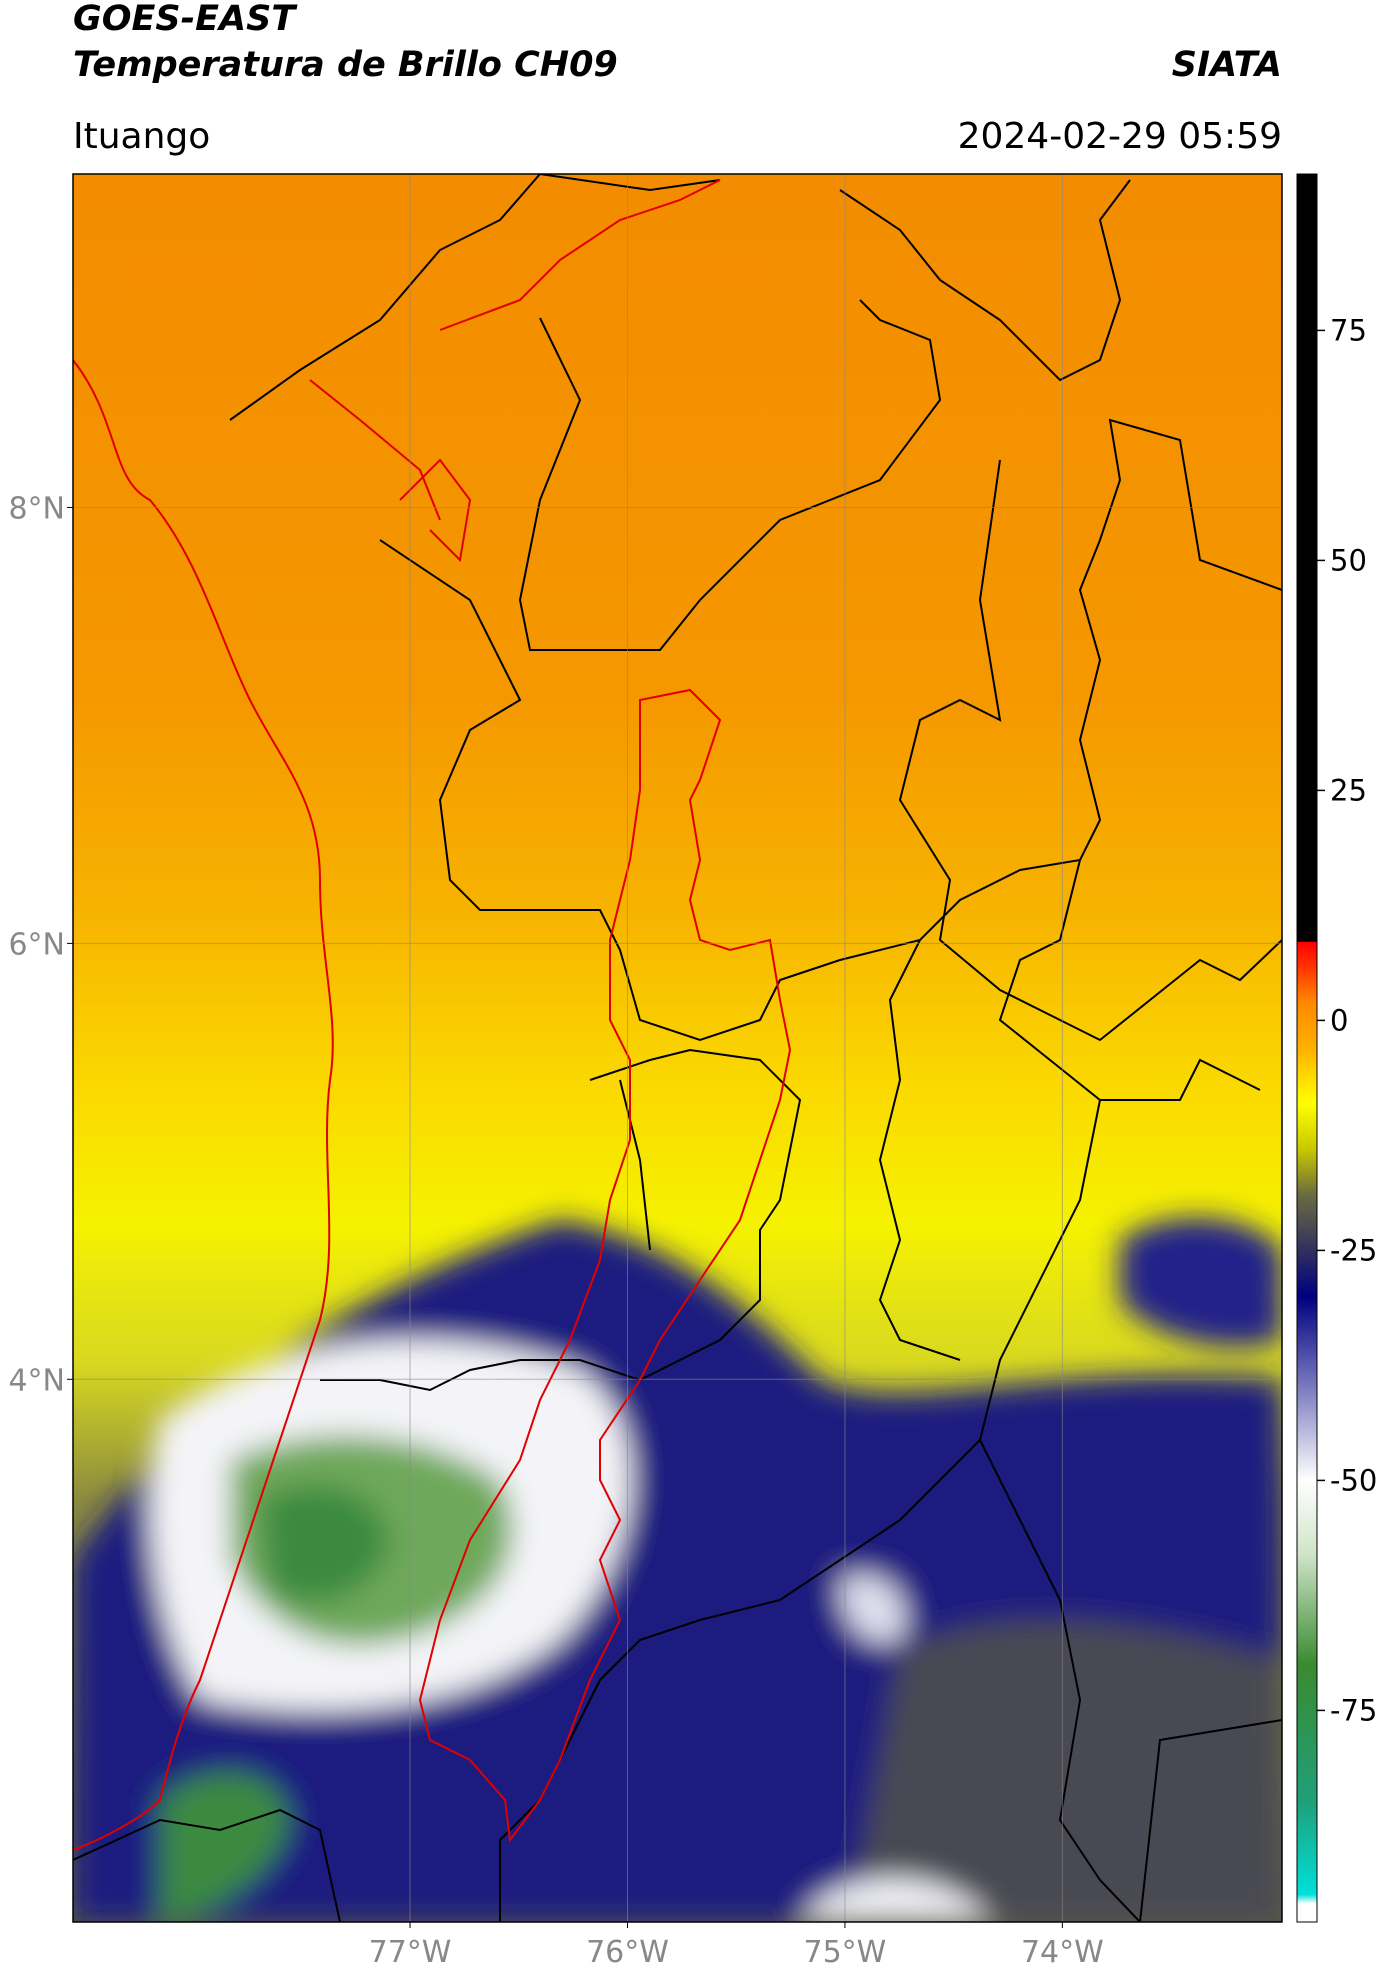  What do you see at coordinates (345, 65) in the screenshot?
I see `subtitle: Temperatura de Brillo CH09` at bounding box center [345, 65].